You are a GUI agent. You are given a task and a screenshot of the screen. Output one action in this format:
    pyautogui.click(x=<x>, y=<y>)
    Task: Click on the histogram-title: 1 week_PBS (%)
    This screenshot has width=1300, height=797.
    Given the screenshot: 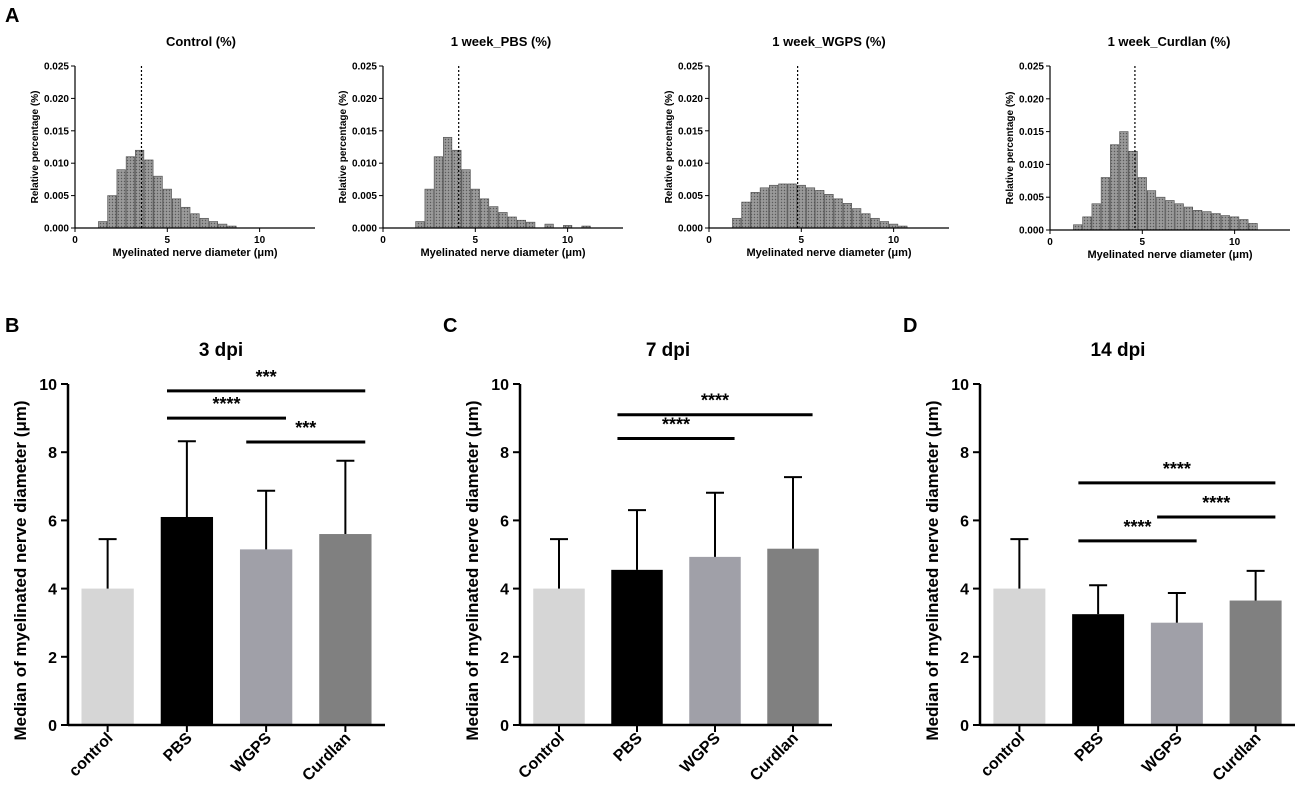 What is the action you would take?
    pyautogui.click(x=501, y=41)
    